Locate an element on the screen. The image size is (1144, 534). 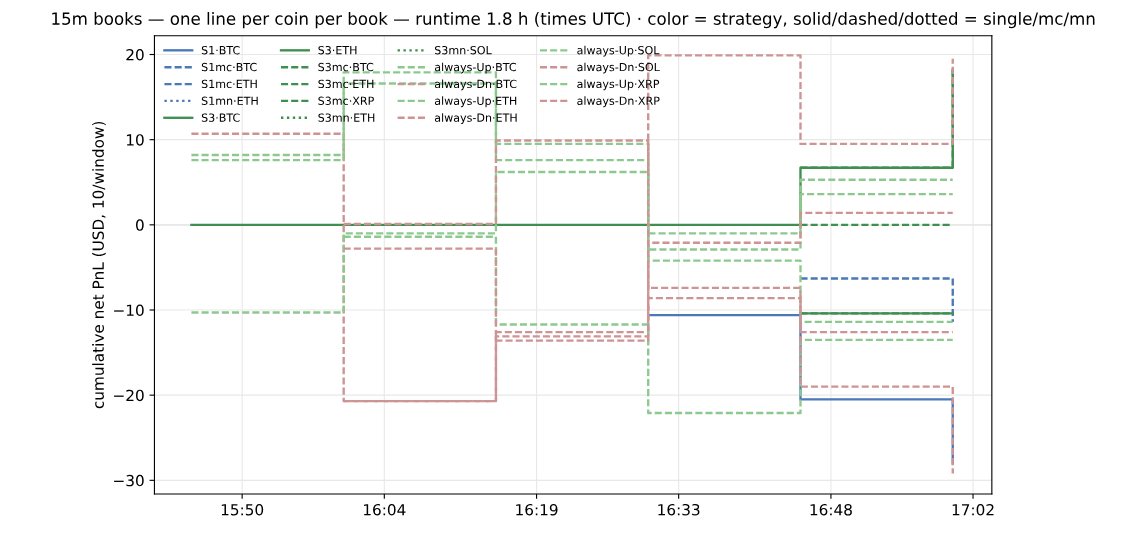
legend-label: always-Up·ETH is located at coordinates (475, 102).